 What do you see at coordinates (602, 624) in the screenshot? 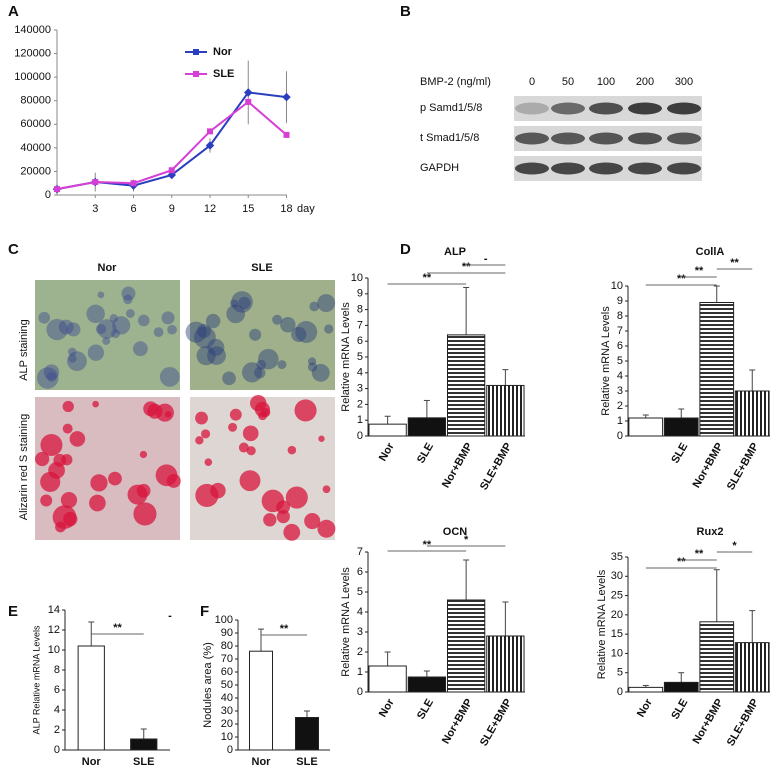
I see `y-axis-label: Relative mRNA Levels` at bounding box center [602, 624].